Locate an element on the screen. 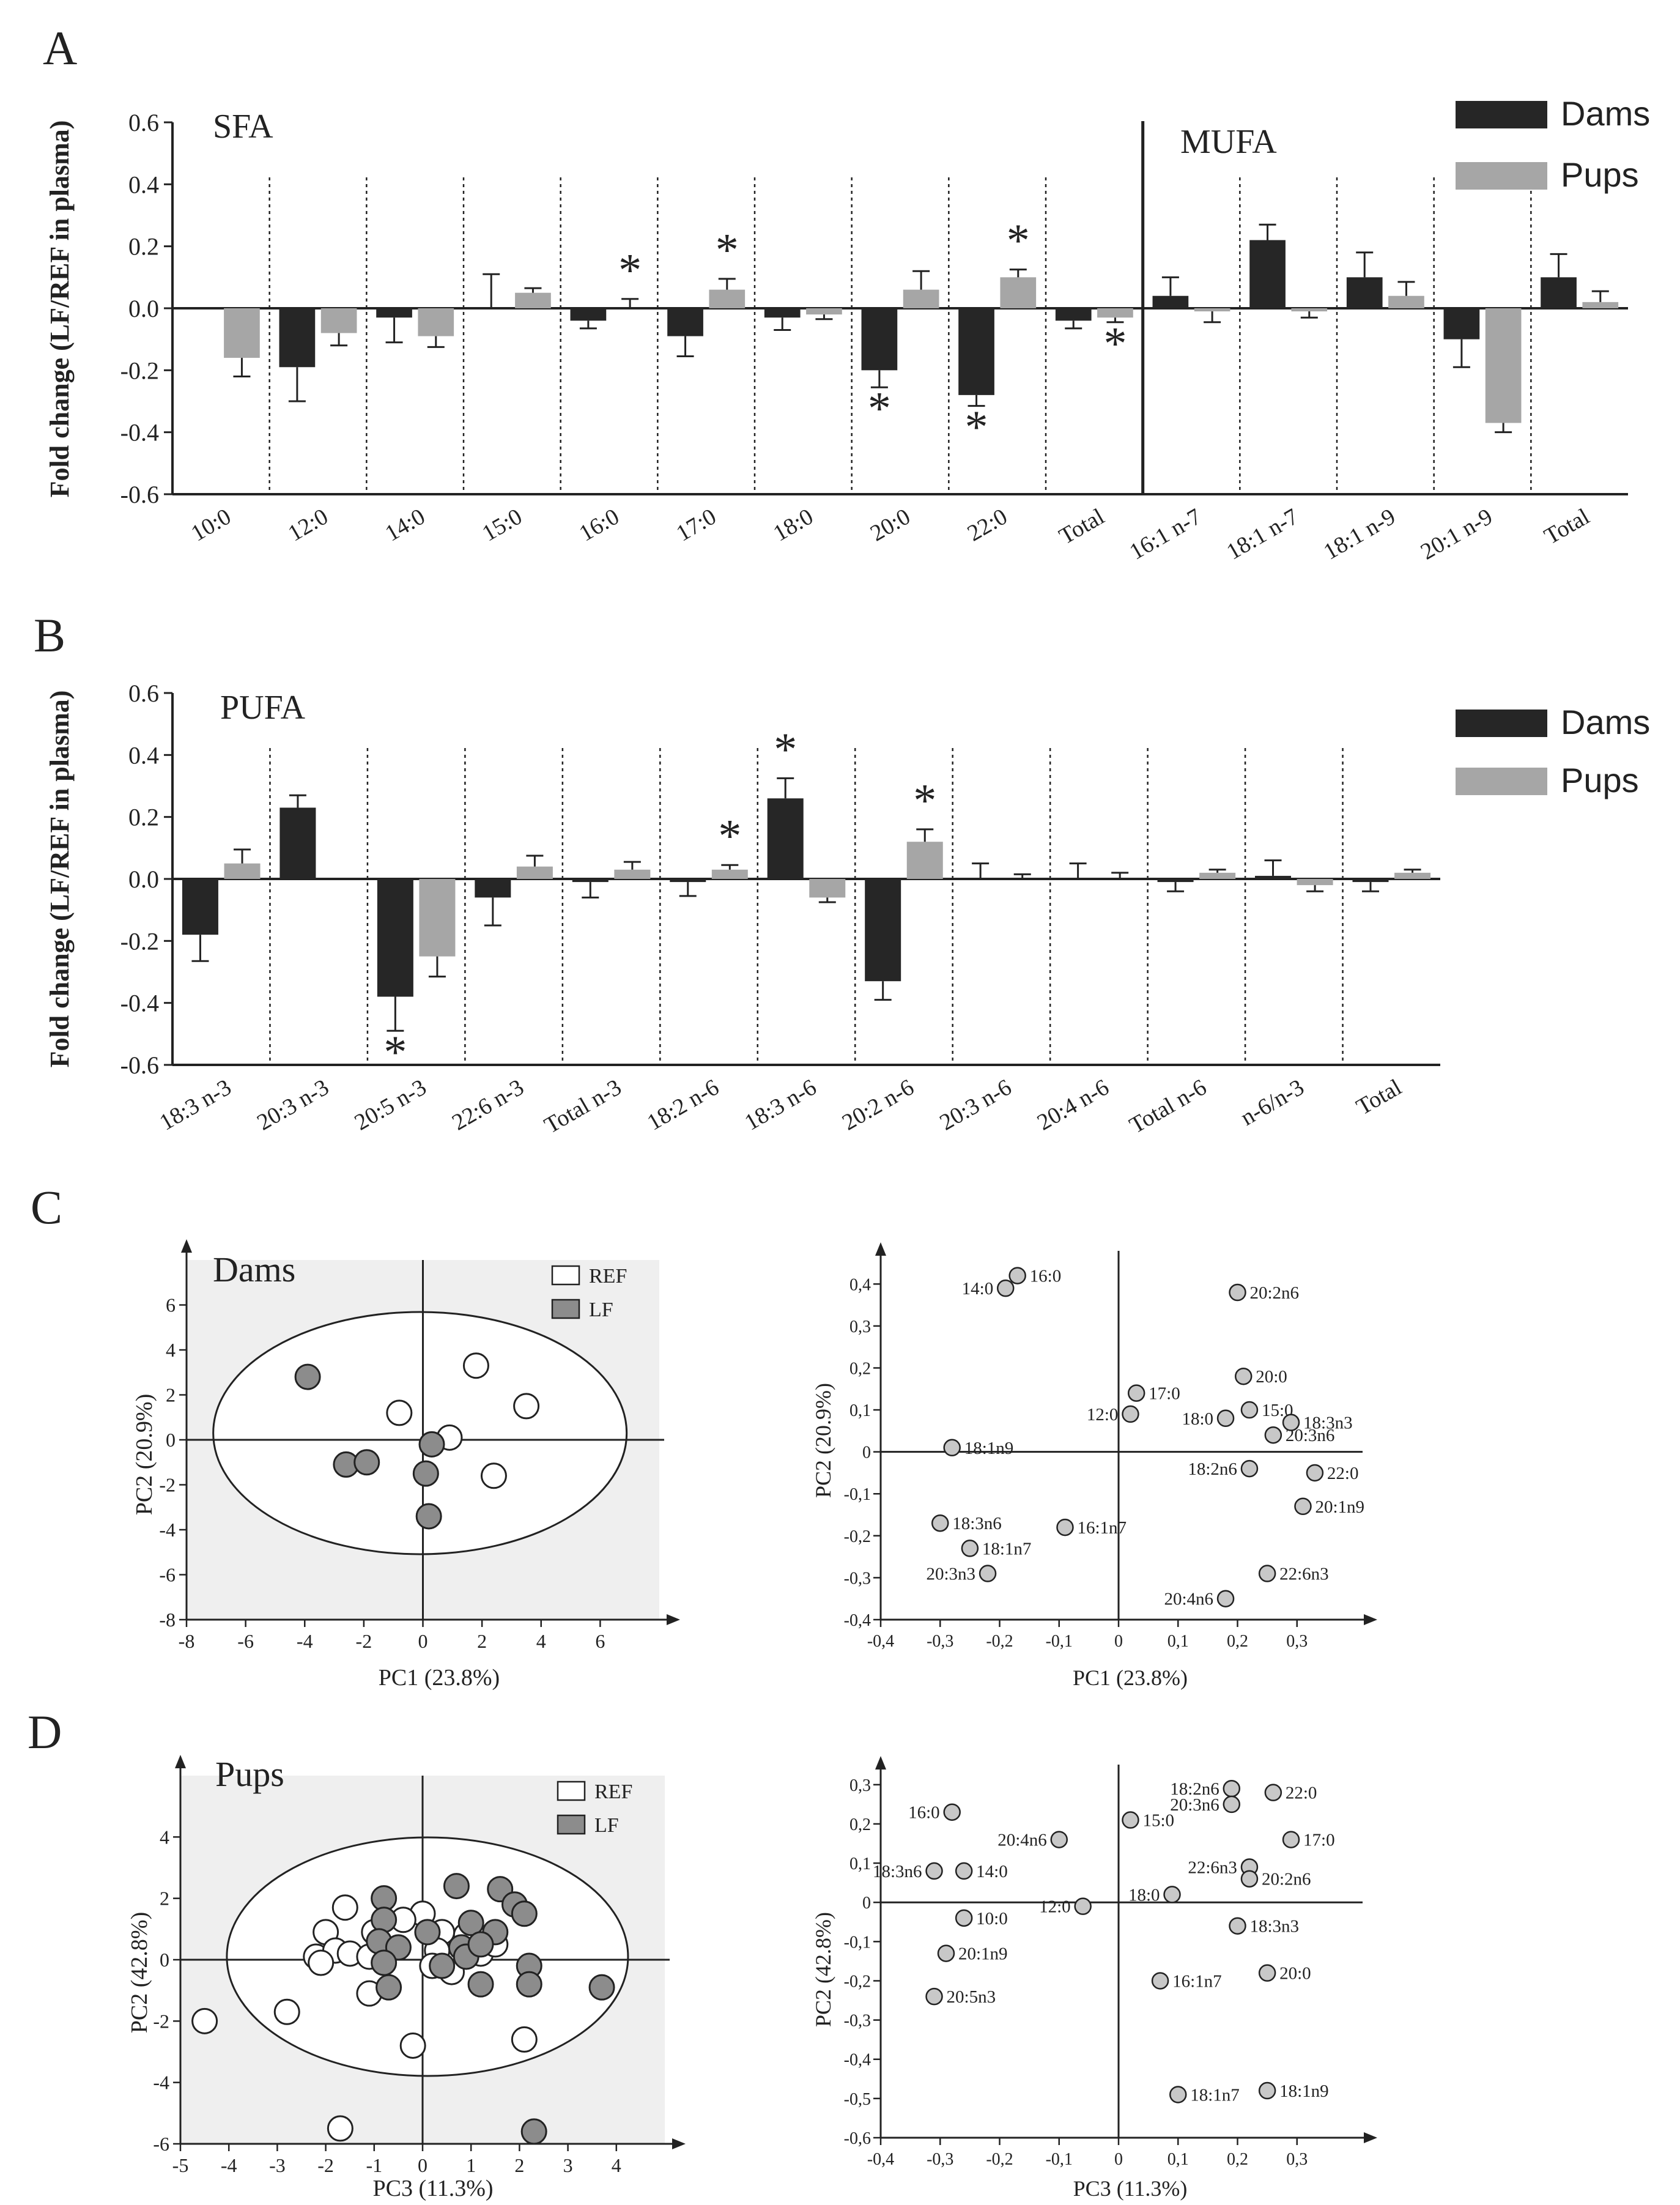  panelB-xtick-label: 20:2 n-6 is located at coordinates (878, 1104).